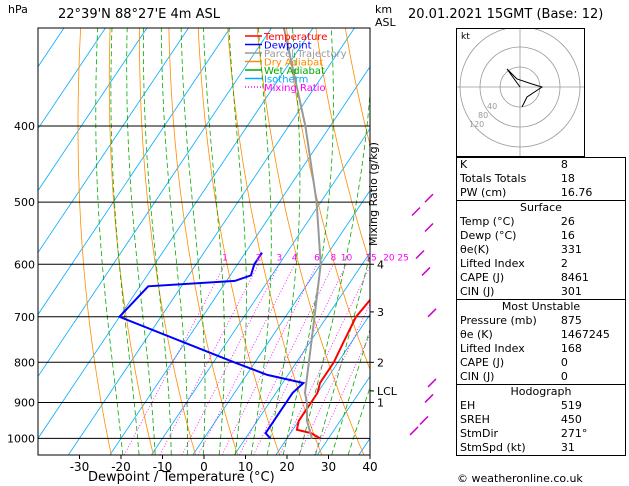 This screenshot has width=629, height=486. What do you see at coordinates (520, 478) in the screenshot?
I see `copyright-footer: © weatheronline.co.uk` at bounding box center [520, 478].